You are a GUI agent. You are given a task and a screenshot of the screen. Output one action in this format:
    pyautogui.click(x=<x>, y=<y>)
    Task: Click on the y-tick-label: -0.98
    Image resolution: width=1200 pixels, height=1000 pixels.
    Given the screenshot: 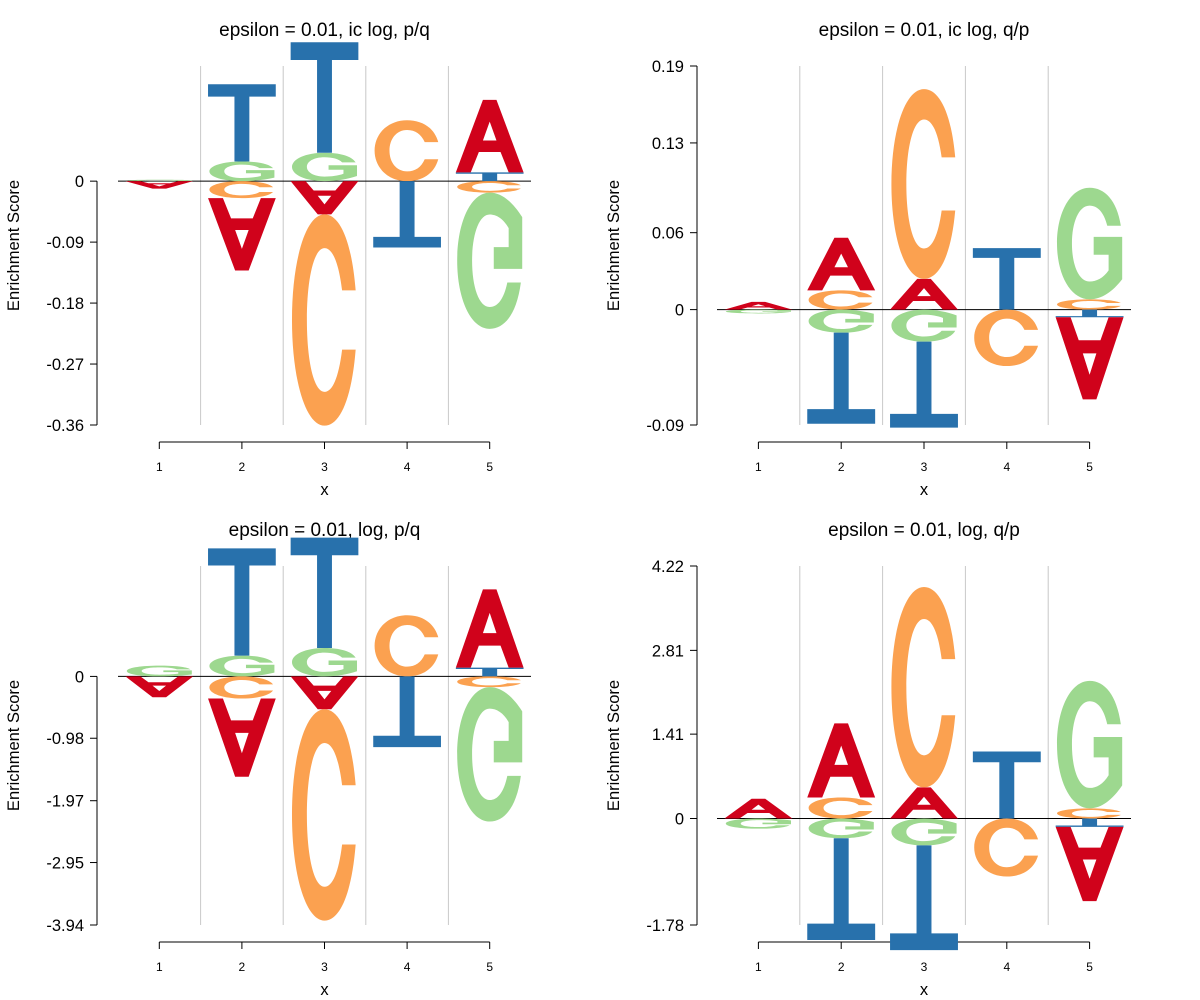 What is the action you would take?
    pyautogui.click(x=65, y=739)
    